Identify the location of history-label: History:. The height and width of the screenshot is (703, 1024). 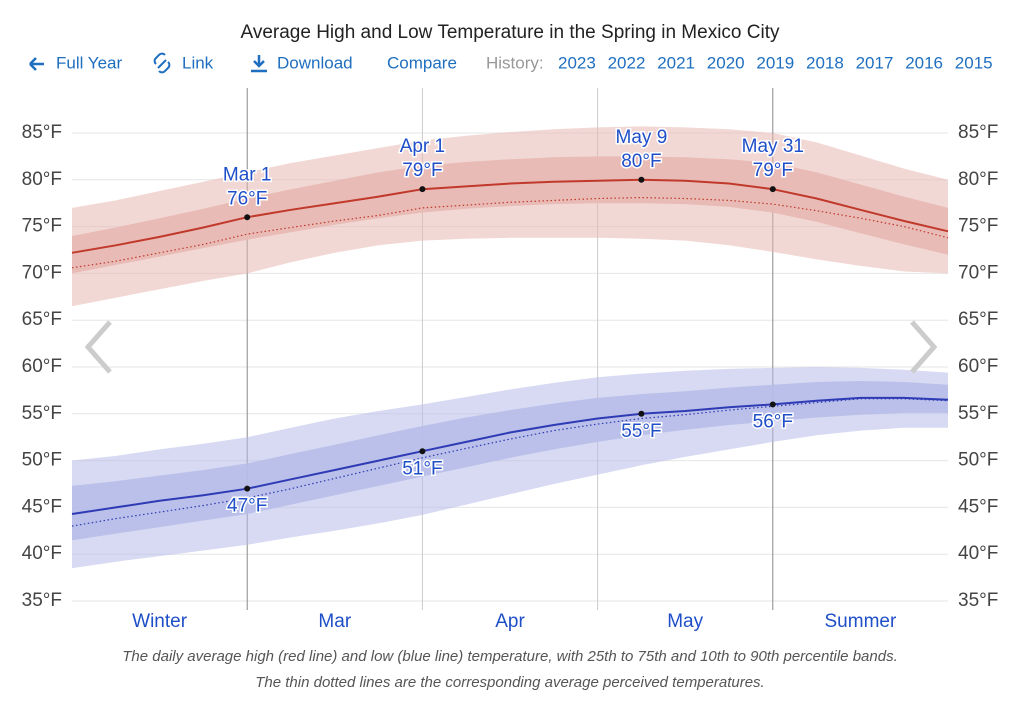
(515, 62).